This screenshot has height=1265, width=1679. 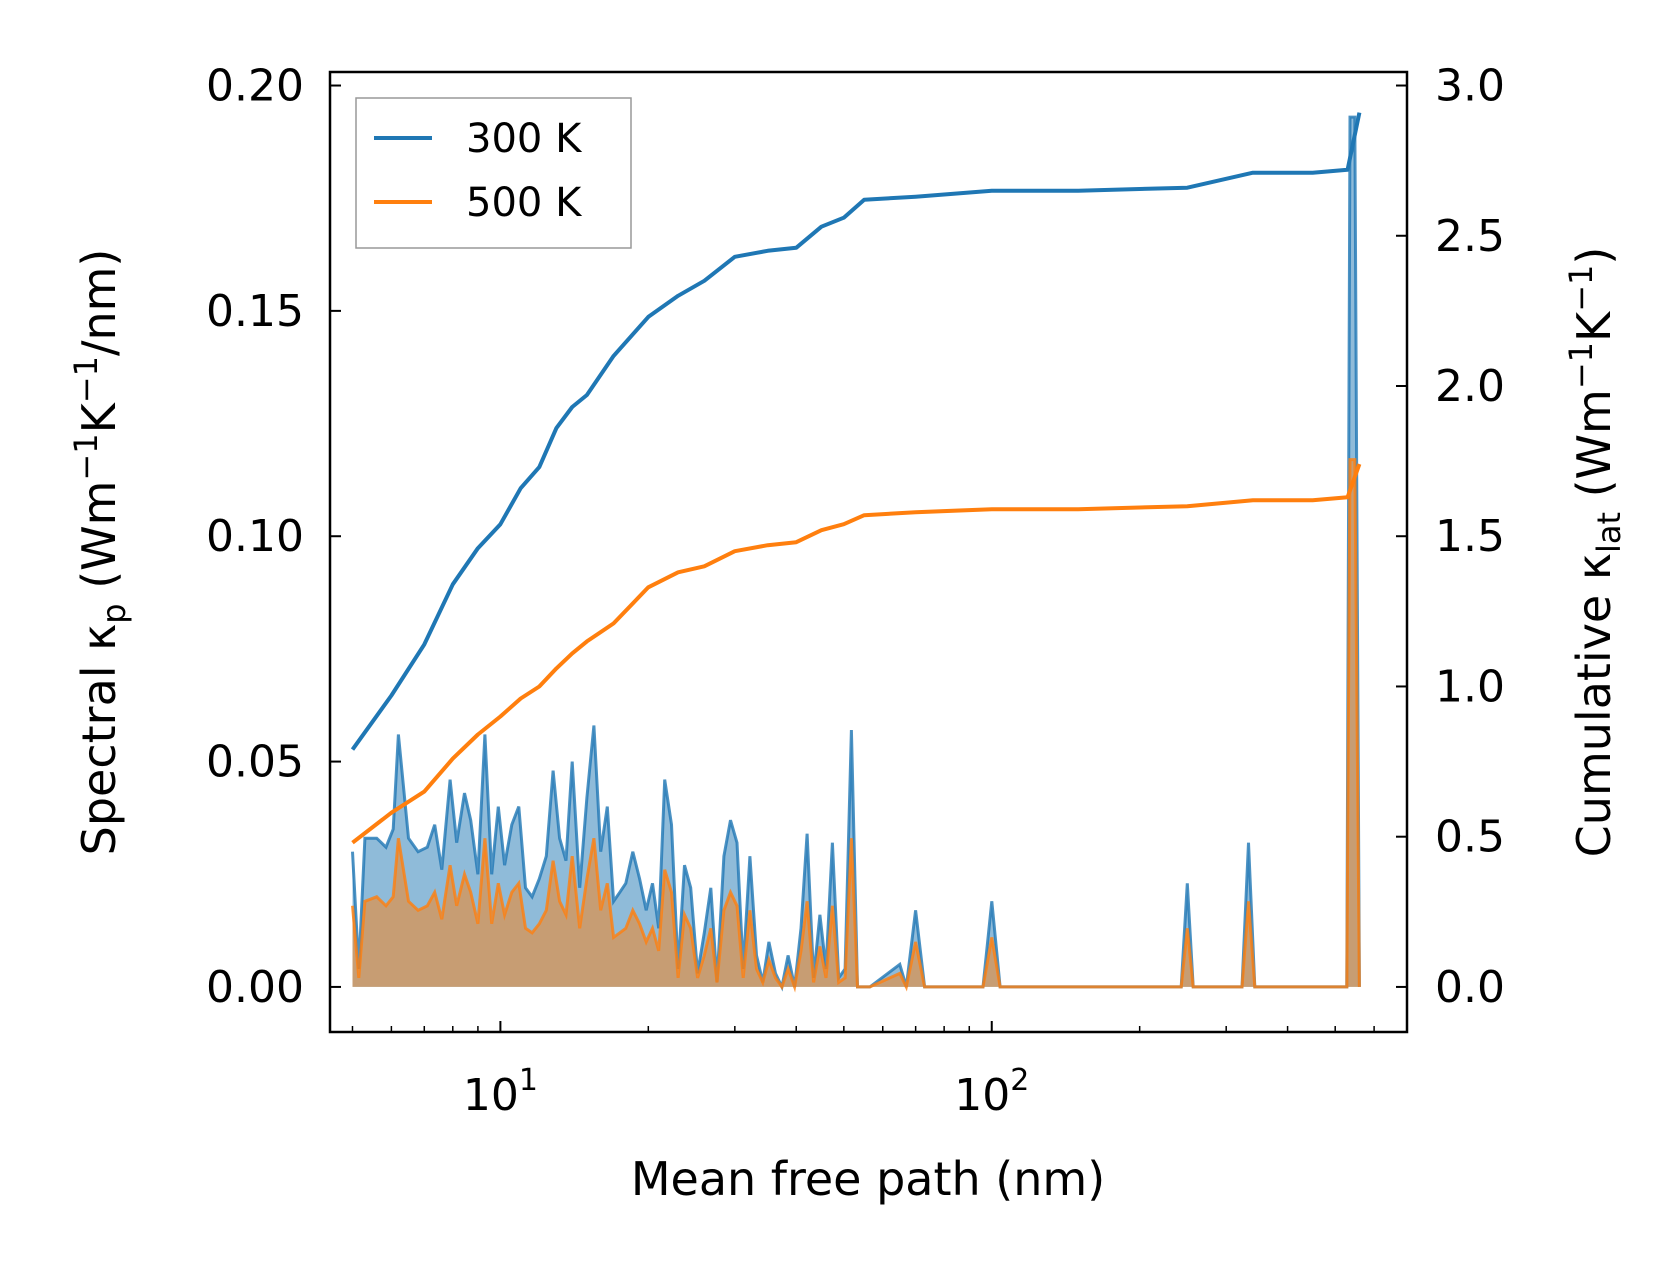 I want to click on right-tick-label: 1.0, so click(x=1470, y=686).